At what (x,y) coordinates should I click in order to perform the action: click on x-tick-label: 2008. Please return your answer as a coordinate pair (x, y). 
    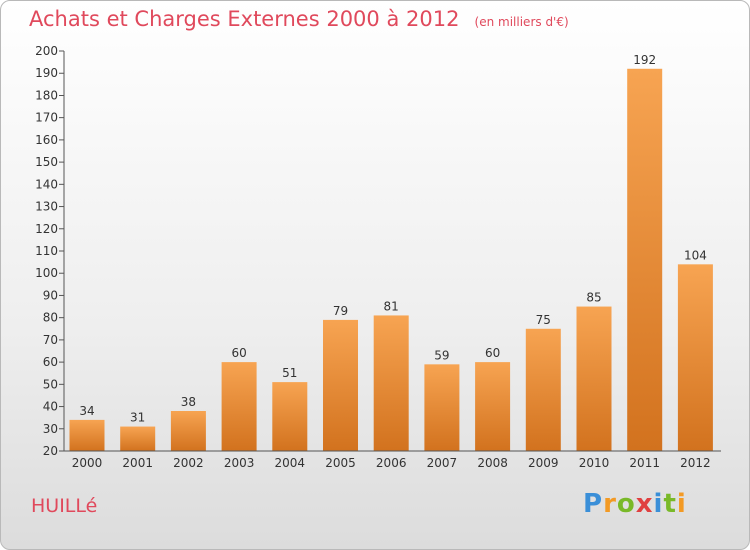
    Looking at the image, I should click on (492, 463).